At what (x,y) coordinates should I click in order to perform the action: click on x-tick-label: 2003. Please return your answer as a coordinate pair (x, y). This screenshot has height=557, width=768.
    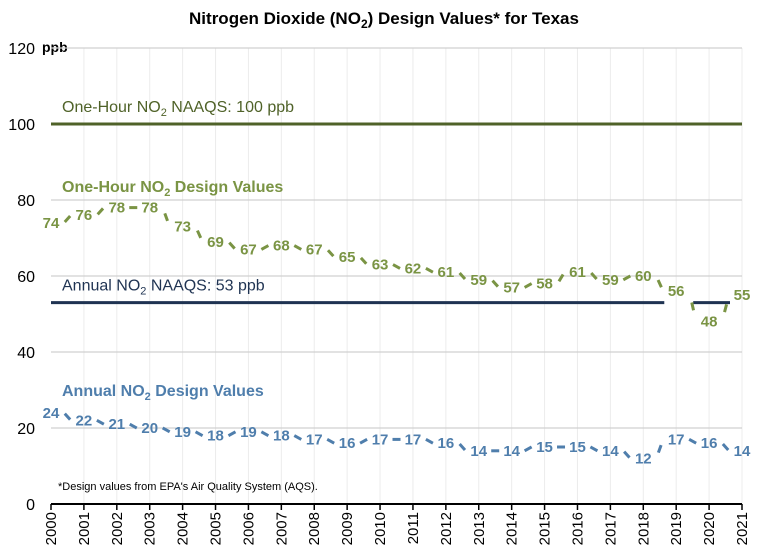
    Looking at the image, I should click on (150, 528).